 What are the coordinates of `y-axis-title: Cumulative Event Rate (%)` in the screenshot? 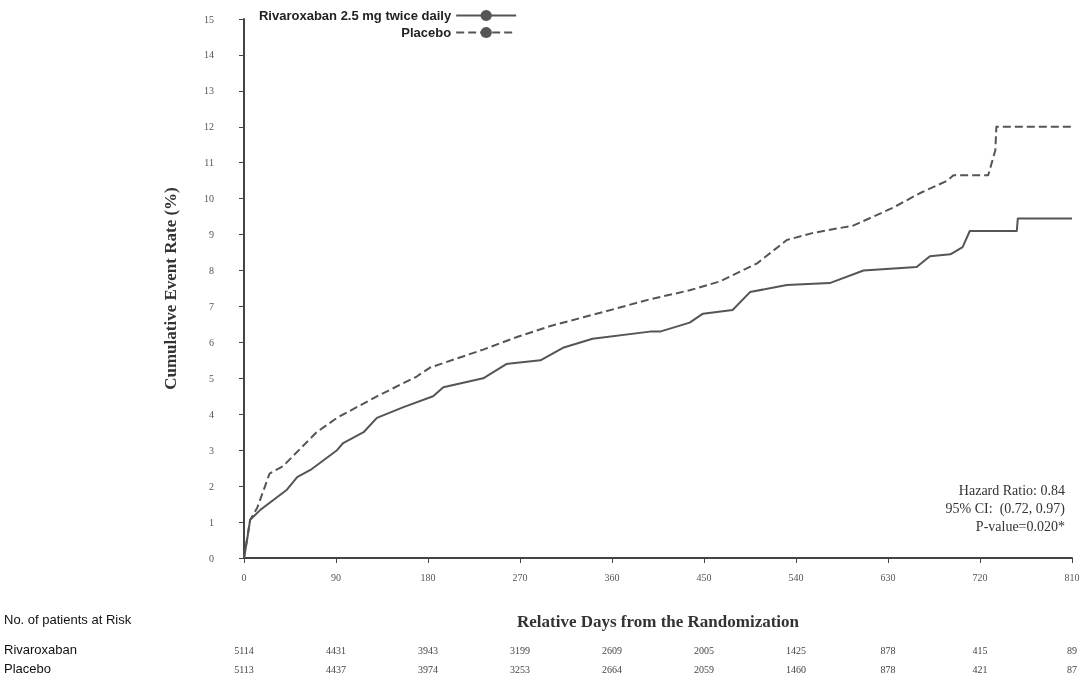 It's located at (170, 288).